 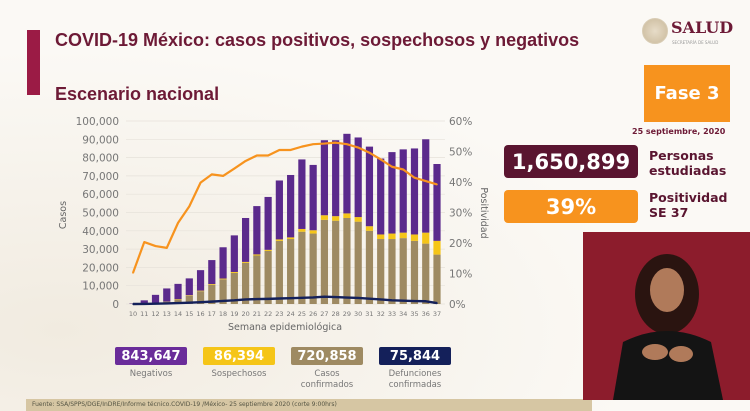 I want to click on y-tick-label: 40,000, so click(x=100, y=232).